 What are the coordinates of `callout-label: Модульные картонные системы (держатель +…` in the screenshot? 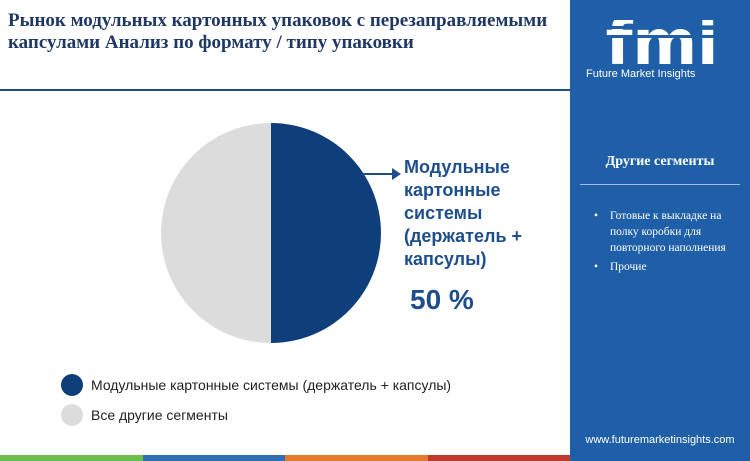 It's located at (463, 213).